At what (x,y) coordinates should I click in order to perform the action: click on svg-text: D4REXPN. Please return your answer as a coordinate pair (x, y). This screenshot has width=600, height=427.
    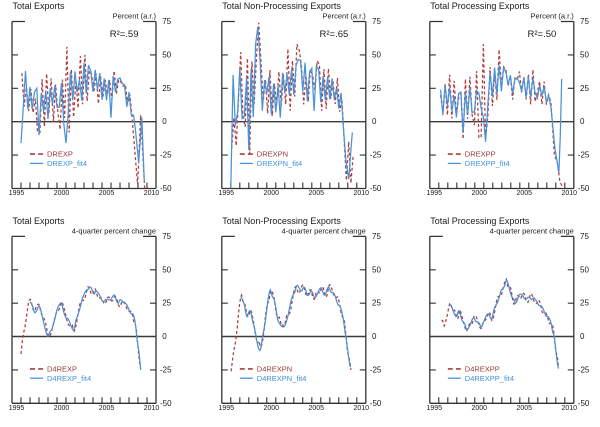
    Looking at the image, I should click on (274, 369).